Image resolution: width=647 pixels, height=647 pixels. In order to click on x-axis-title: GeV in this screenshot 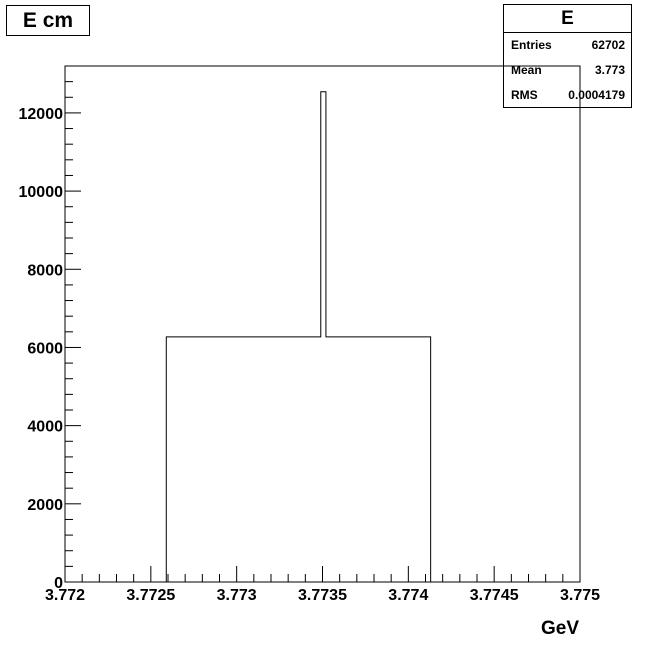, I will do `click(560, 628)`.